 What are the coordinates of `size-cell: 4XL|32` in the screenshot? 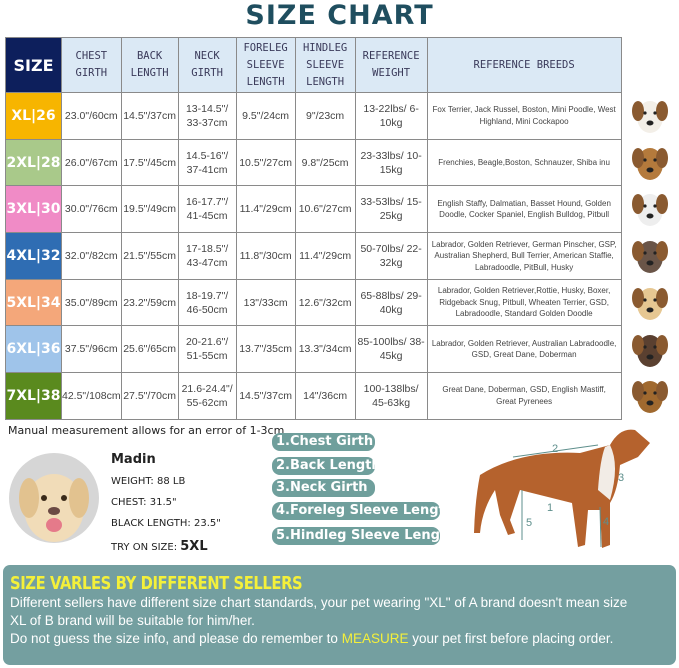 It's located at (33, 256).